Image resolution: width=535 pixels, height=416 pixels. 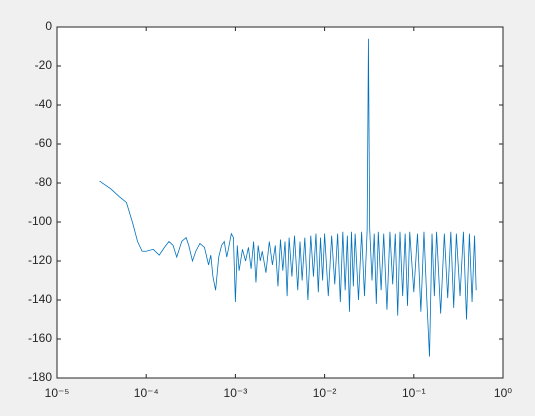 I want to click on y-tick-label: -120, so click(x=40, y=260).